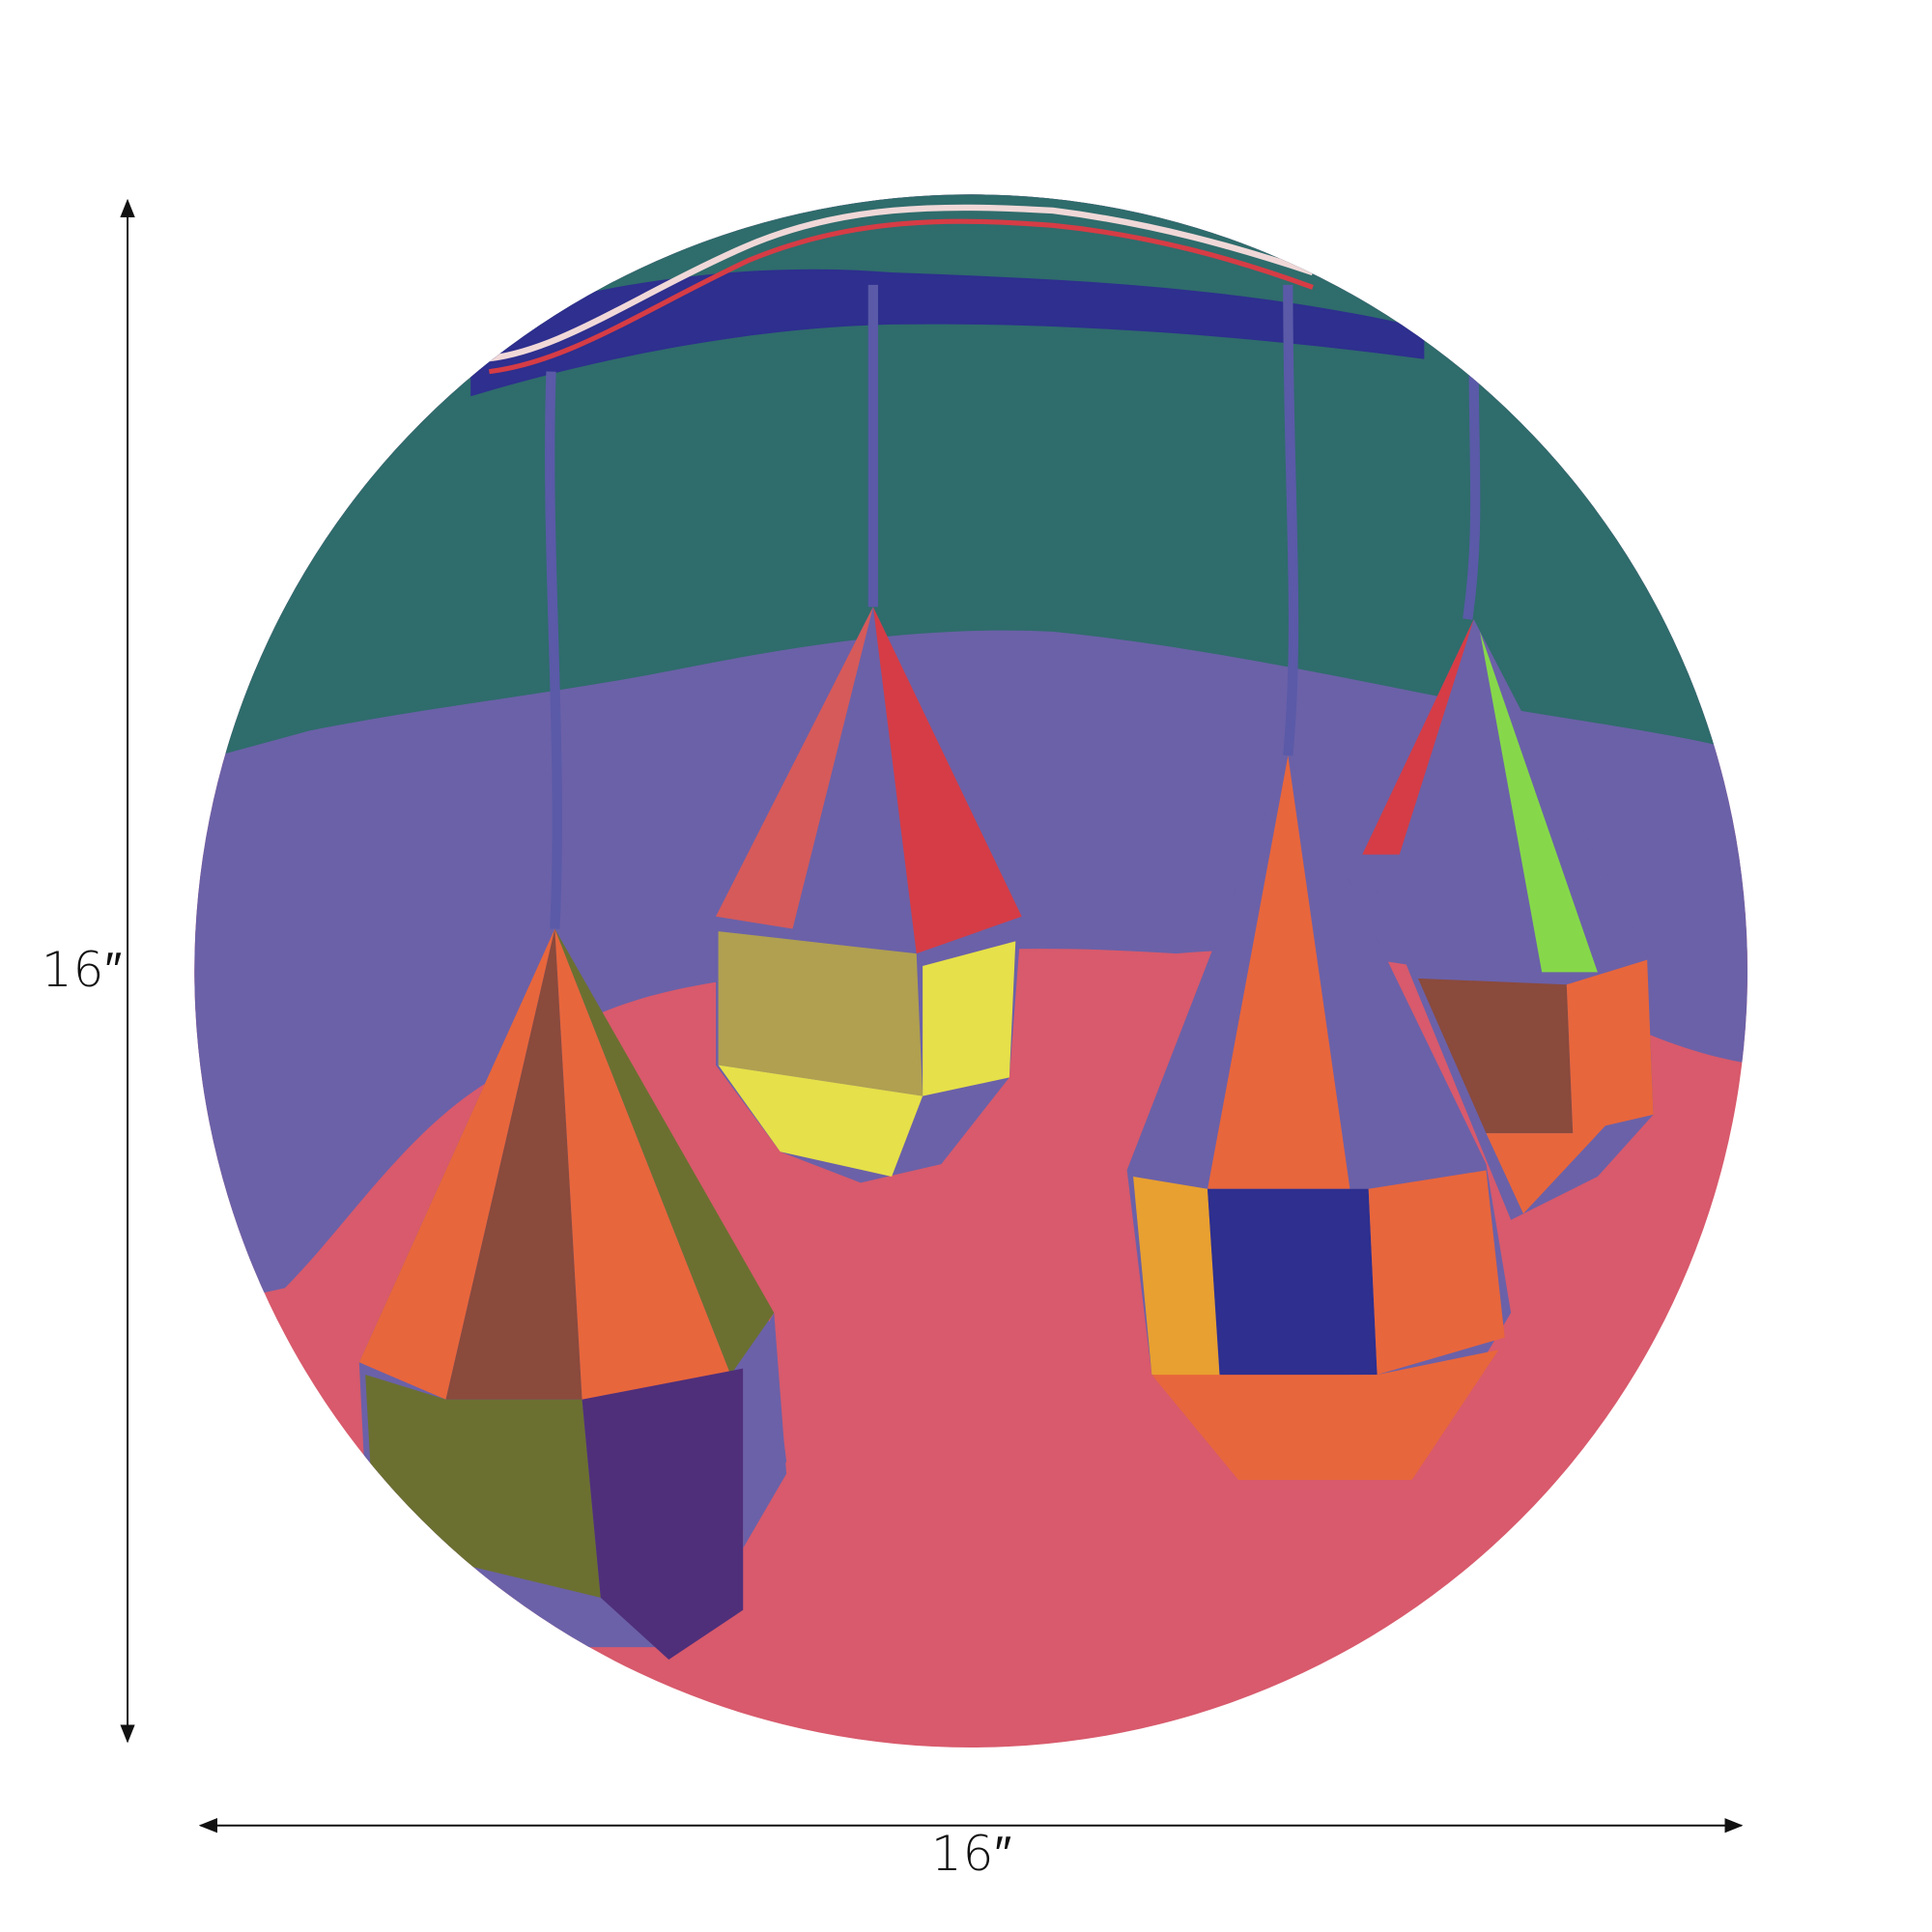 The width and height of the screenshot is (1932, 1932). I want to click on front-right-crystal, so click(1319, 1118).